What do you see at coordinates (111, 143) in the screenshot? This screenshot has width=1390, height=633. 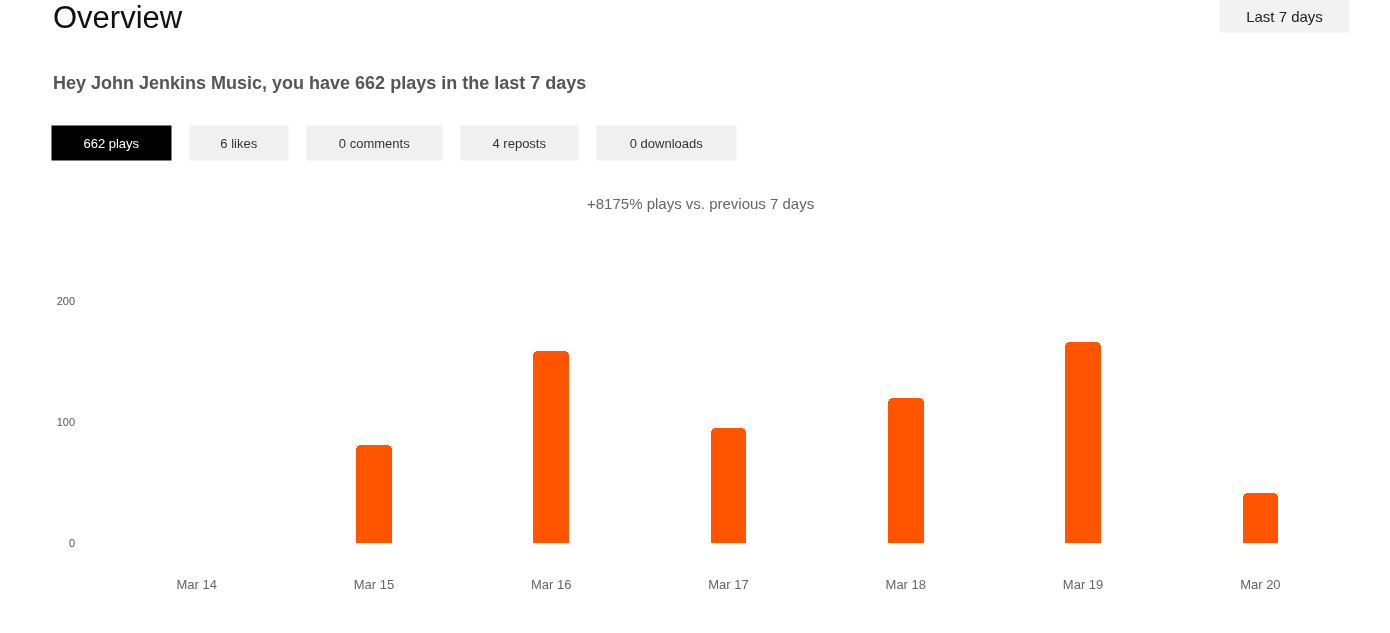 I see `text: 662 plays` at bounding box center [111, 143].